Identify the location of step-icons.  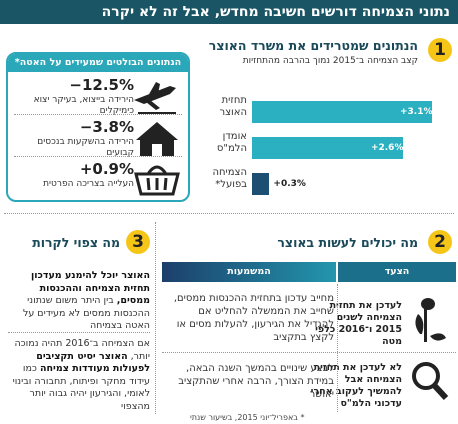
(430, 349).